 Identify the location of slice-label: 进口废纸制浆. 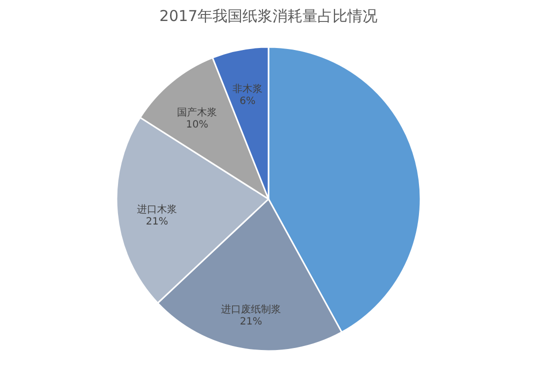
(250, 310).